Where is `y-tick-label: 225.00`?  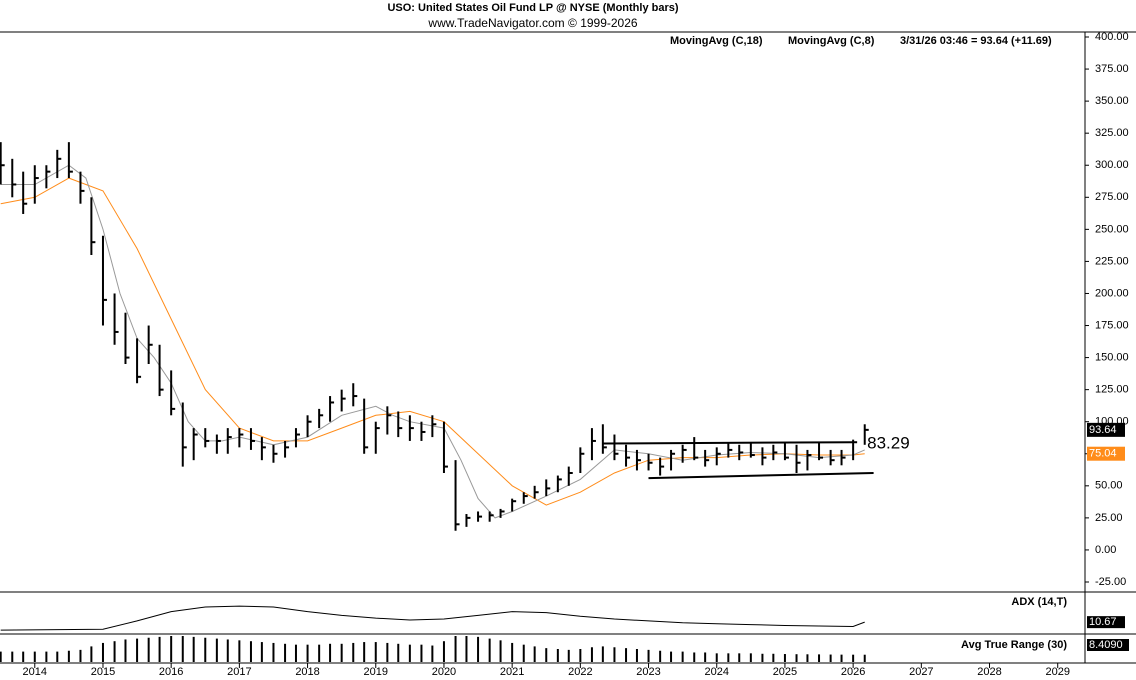
y-tick-label: 225.00 is located at coordinates (1112, 261).